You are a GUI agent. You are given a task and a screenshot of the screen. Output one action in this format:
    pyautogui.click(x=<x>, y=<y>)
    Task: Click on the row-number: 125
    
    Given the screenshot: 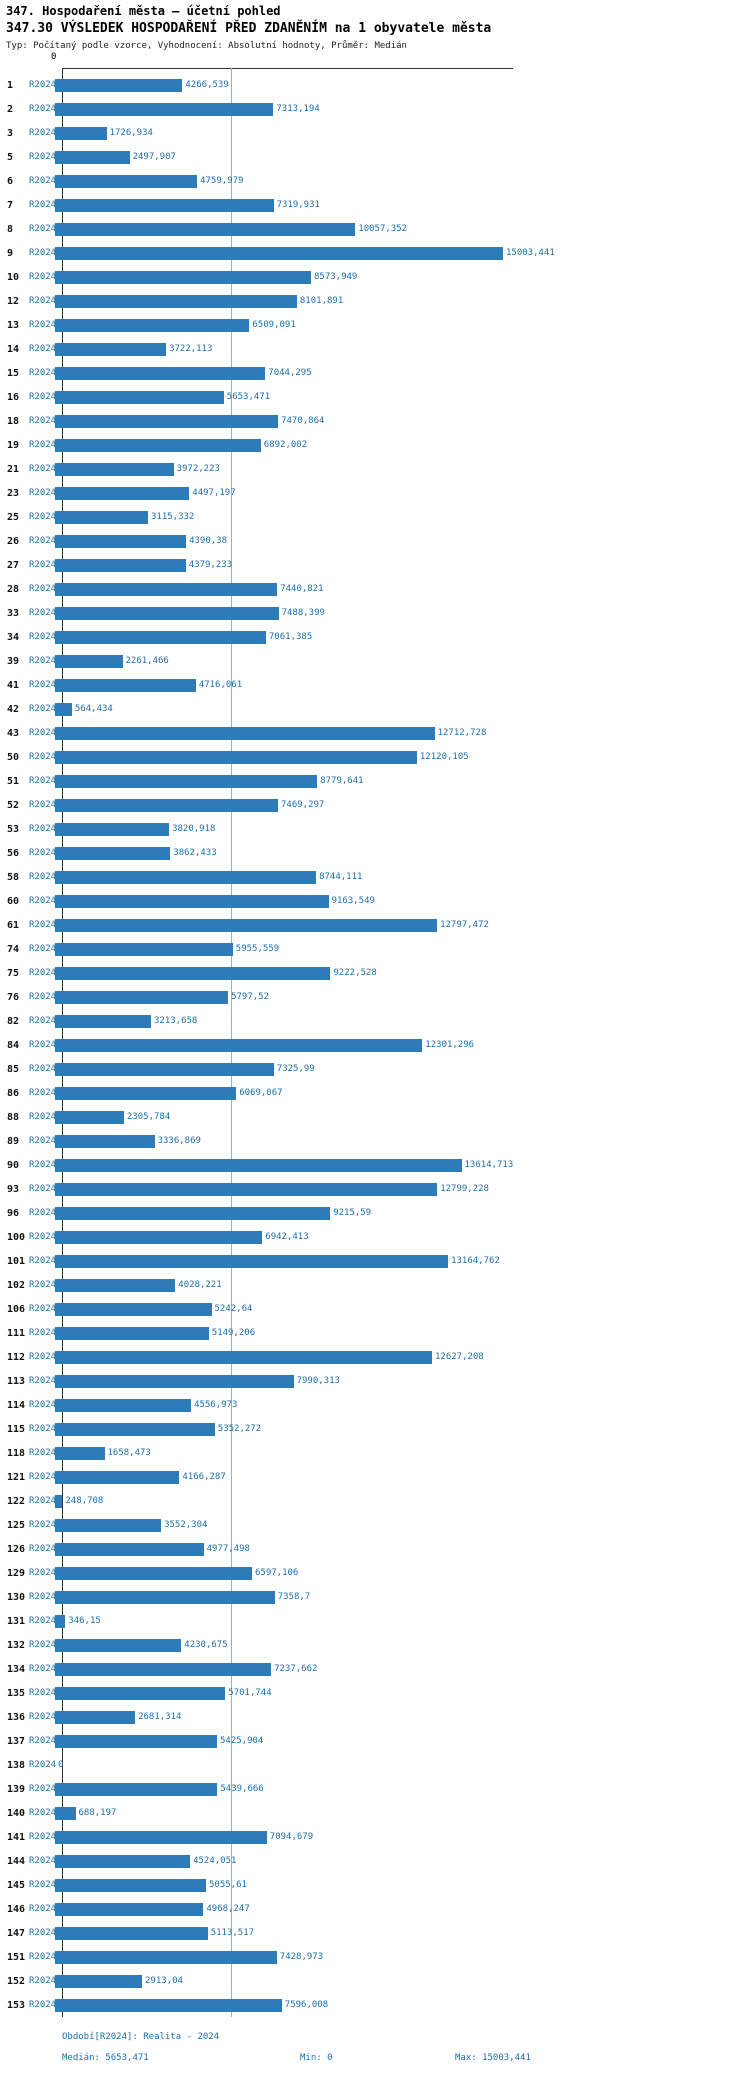 What is the action you would take?
    pyautogui.click(x=16, y=1525)
    